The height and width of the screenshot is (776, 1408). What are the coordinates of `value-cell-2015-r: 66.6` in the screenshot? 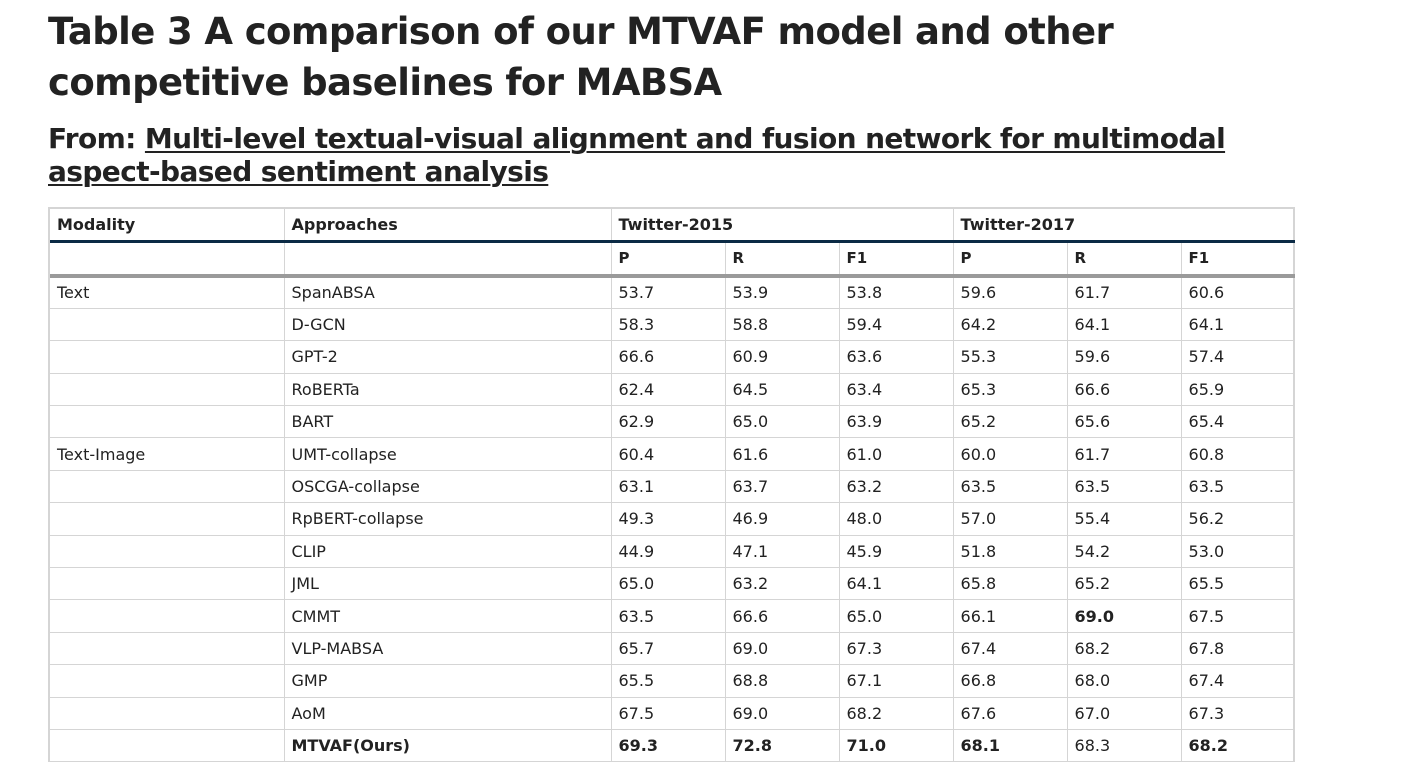 It's located at (782, 616).